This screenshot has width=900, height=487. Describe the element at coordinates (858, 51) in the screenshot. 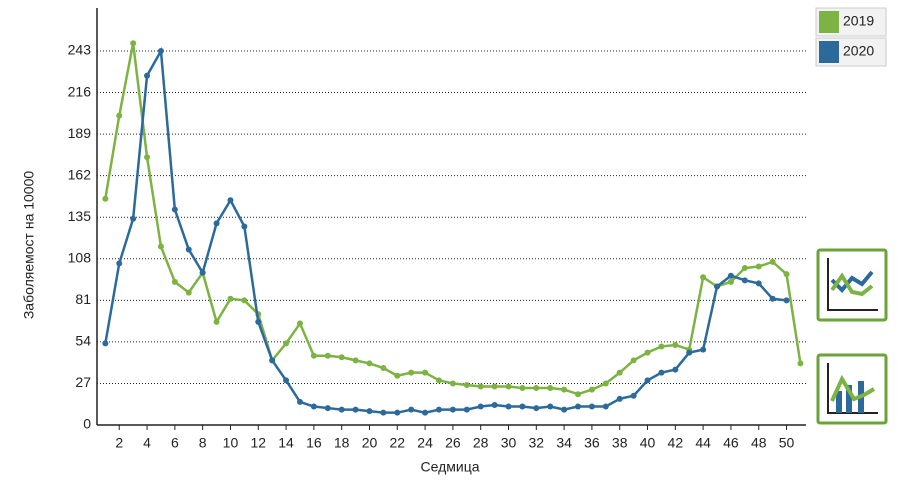

I see `legend-label: 2020` at that location.